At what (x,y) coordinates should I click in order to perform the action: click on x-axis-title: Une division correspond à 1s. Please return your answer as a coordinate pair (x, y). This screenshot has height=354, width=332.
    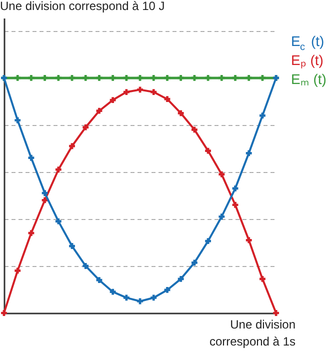
    Looking at the image, I should click on (252, 333).